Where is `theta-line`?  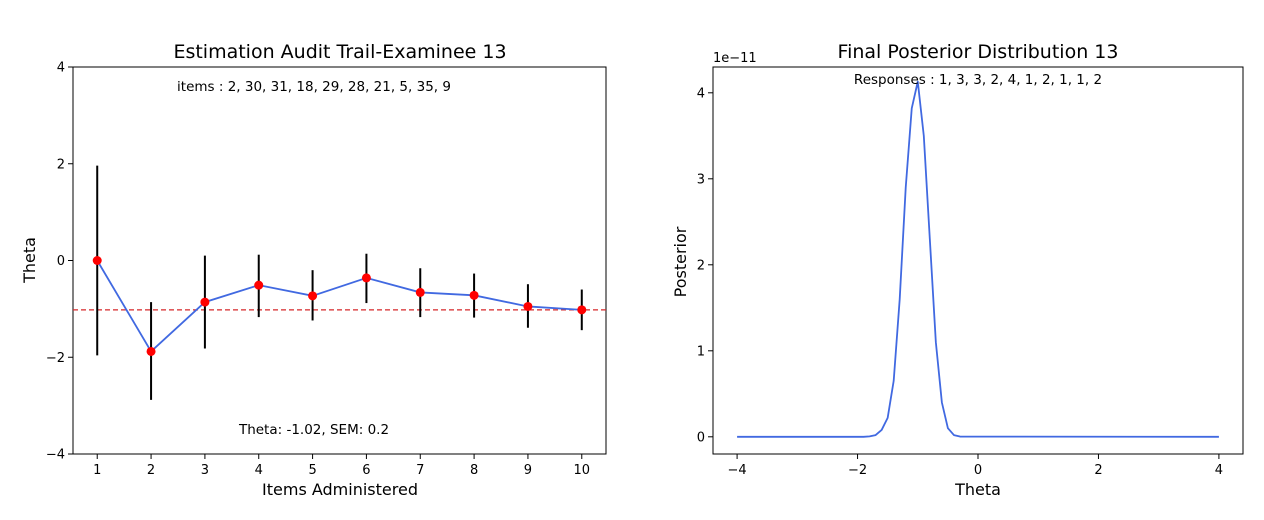
theta-line is located at coordinates (339, 306).